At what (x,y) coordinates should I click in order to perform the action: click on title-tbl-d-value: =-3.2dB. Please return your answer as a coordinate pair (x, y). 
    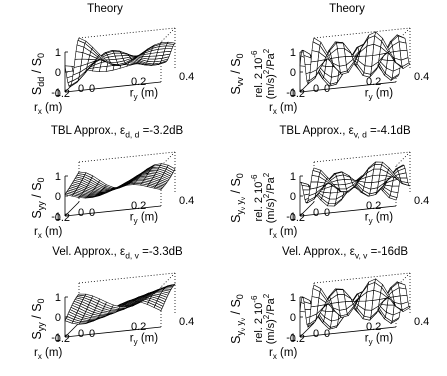
    Looking at the image, I should click on (161, 131).